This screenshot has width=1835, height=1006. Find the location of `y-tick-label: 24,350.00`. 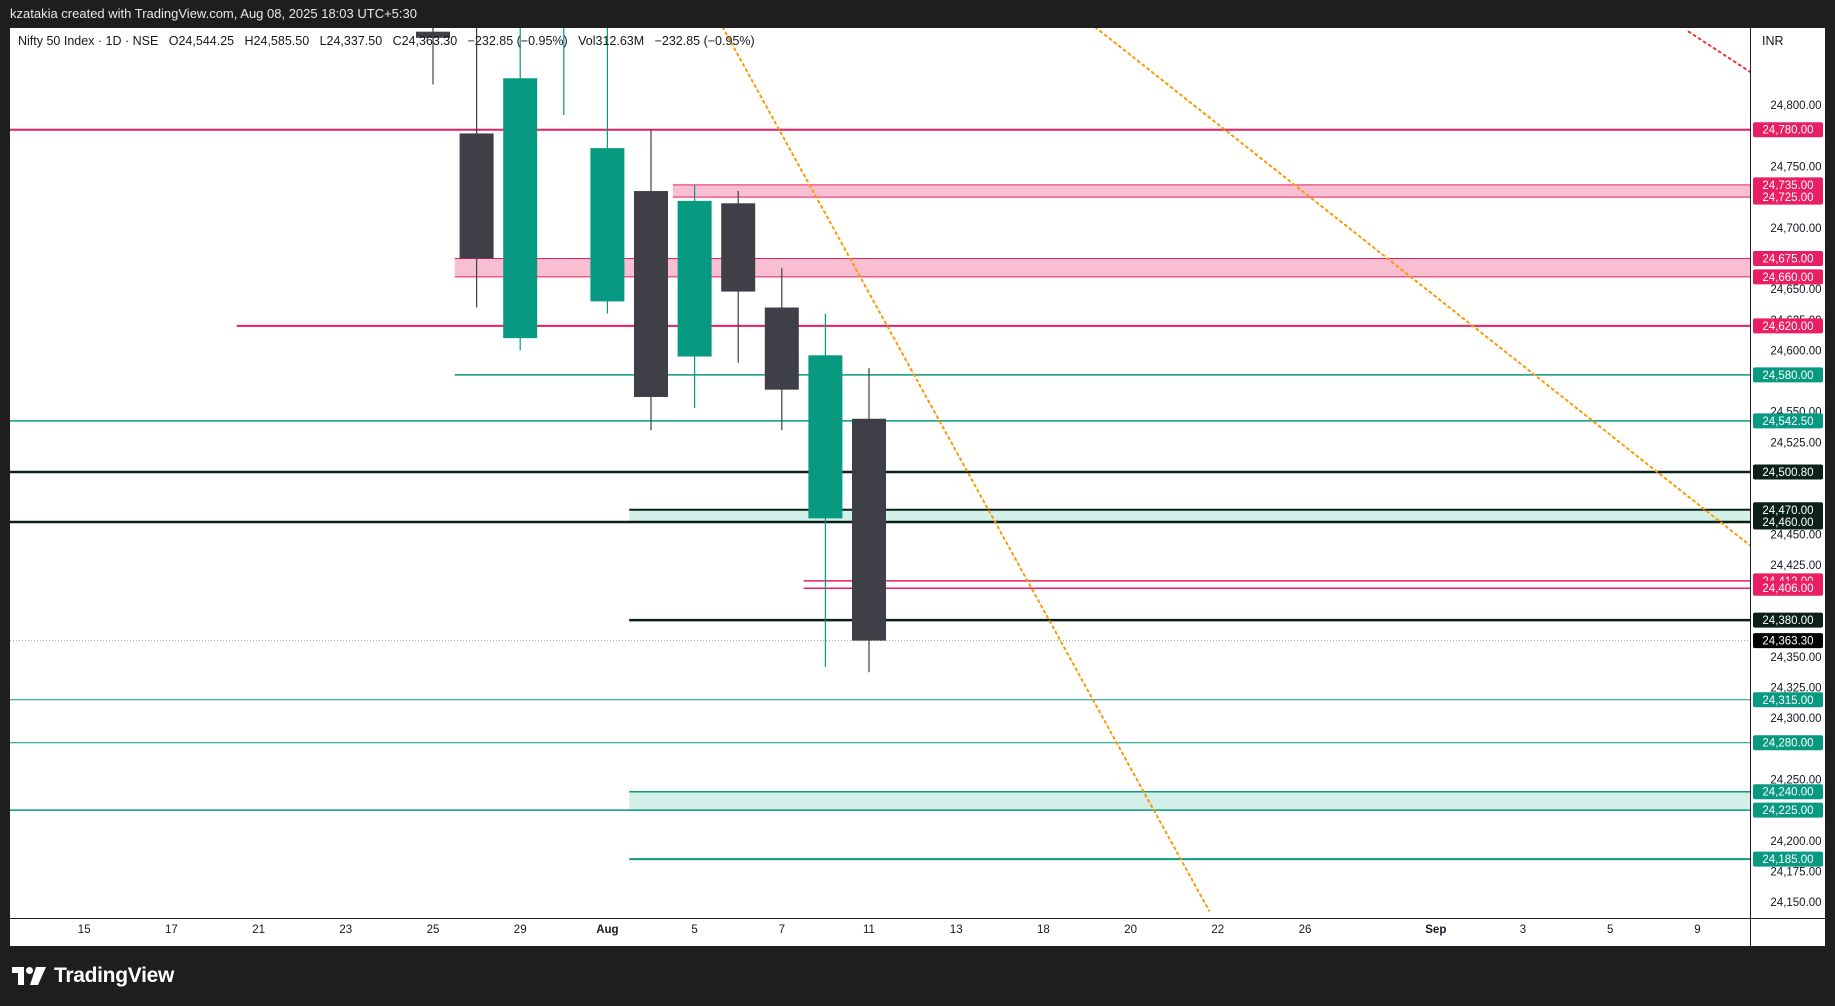

y-tick-label: 24,350.00 is located at coordinates (1795, 658).